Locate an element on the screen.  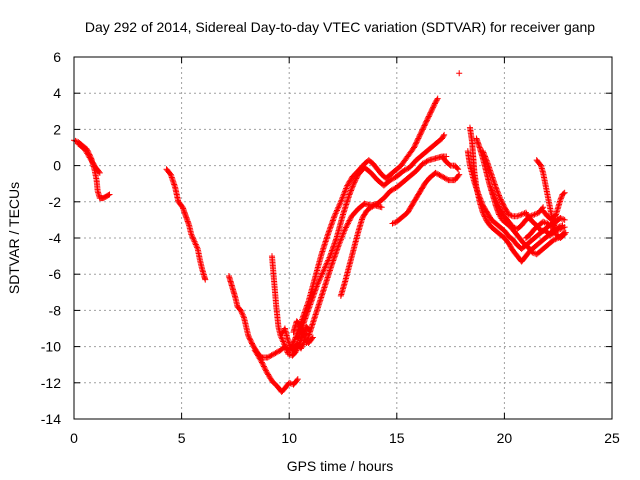
x-tick-label: 0 is located at coordinates (74, 438).